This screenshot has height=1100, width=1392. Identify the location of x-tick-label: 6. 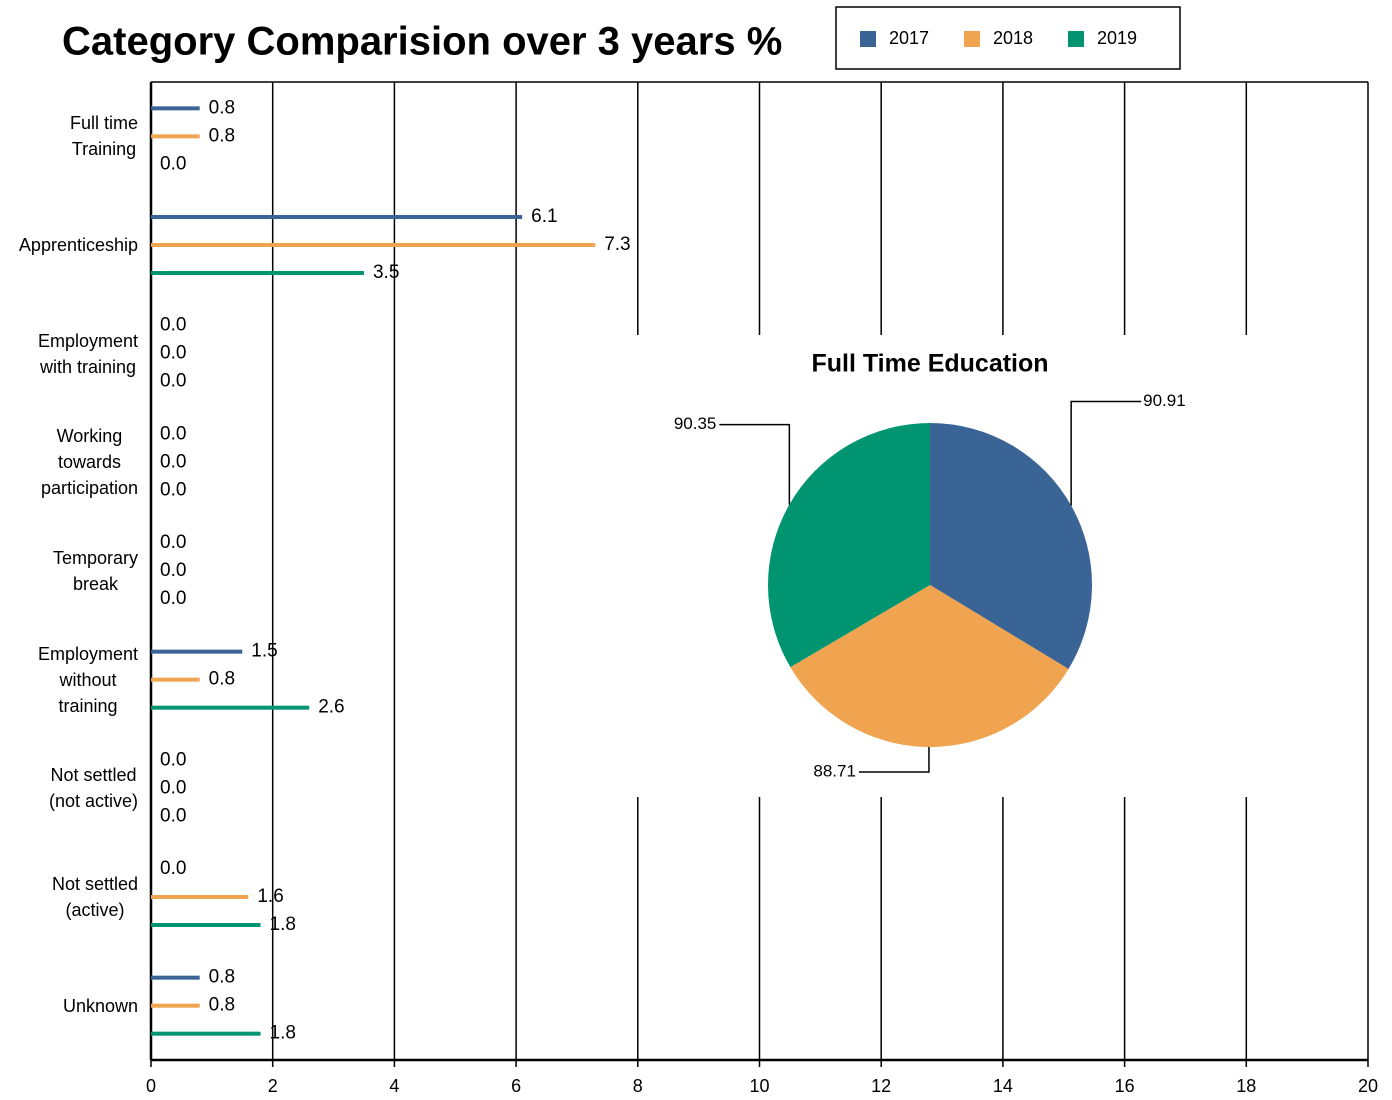
(516, 1086).